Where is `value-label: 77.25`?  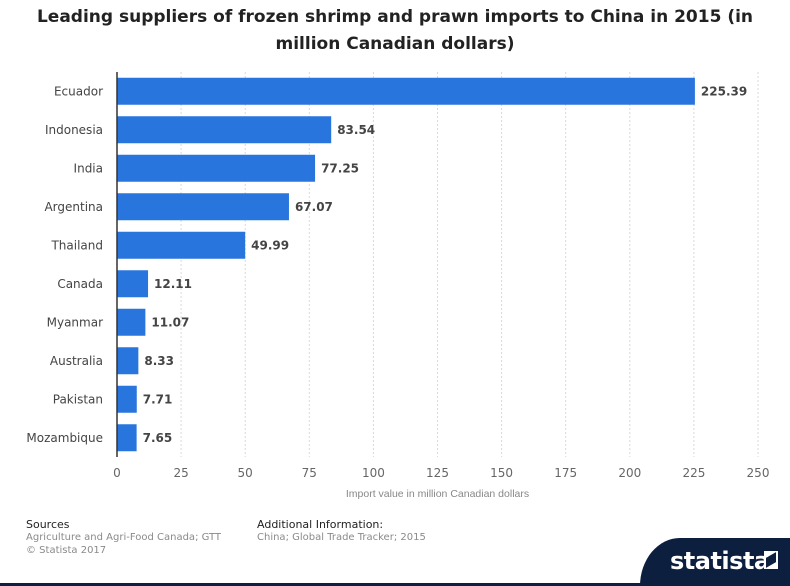
value-label: 77.25 is located at coordinates (340, 168).